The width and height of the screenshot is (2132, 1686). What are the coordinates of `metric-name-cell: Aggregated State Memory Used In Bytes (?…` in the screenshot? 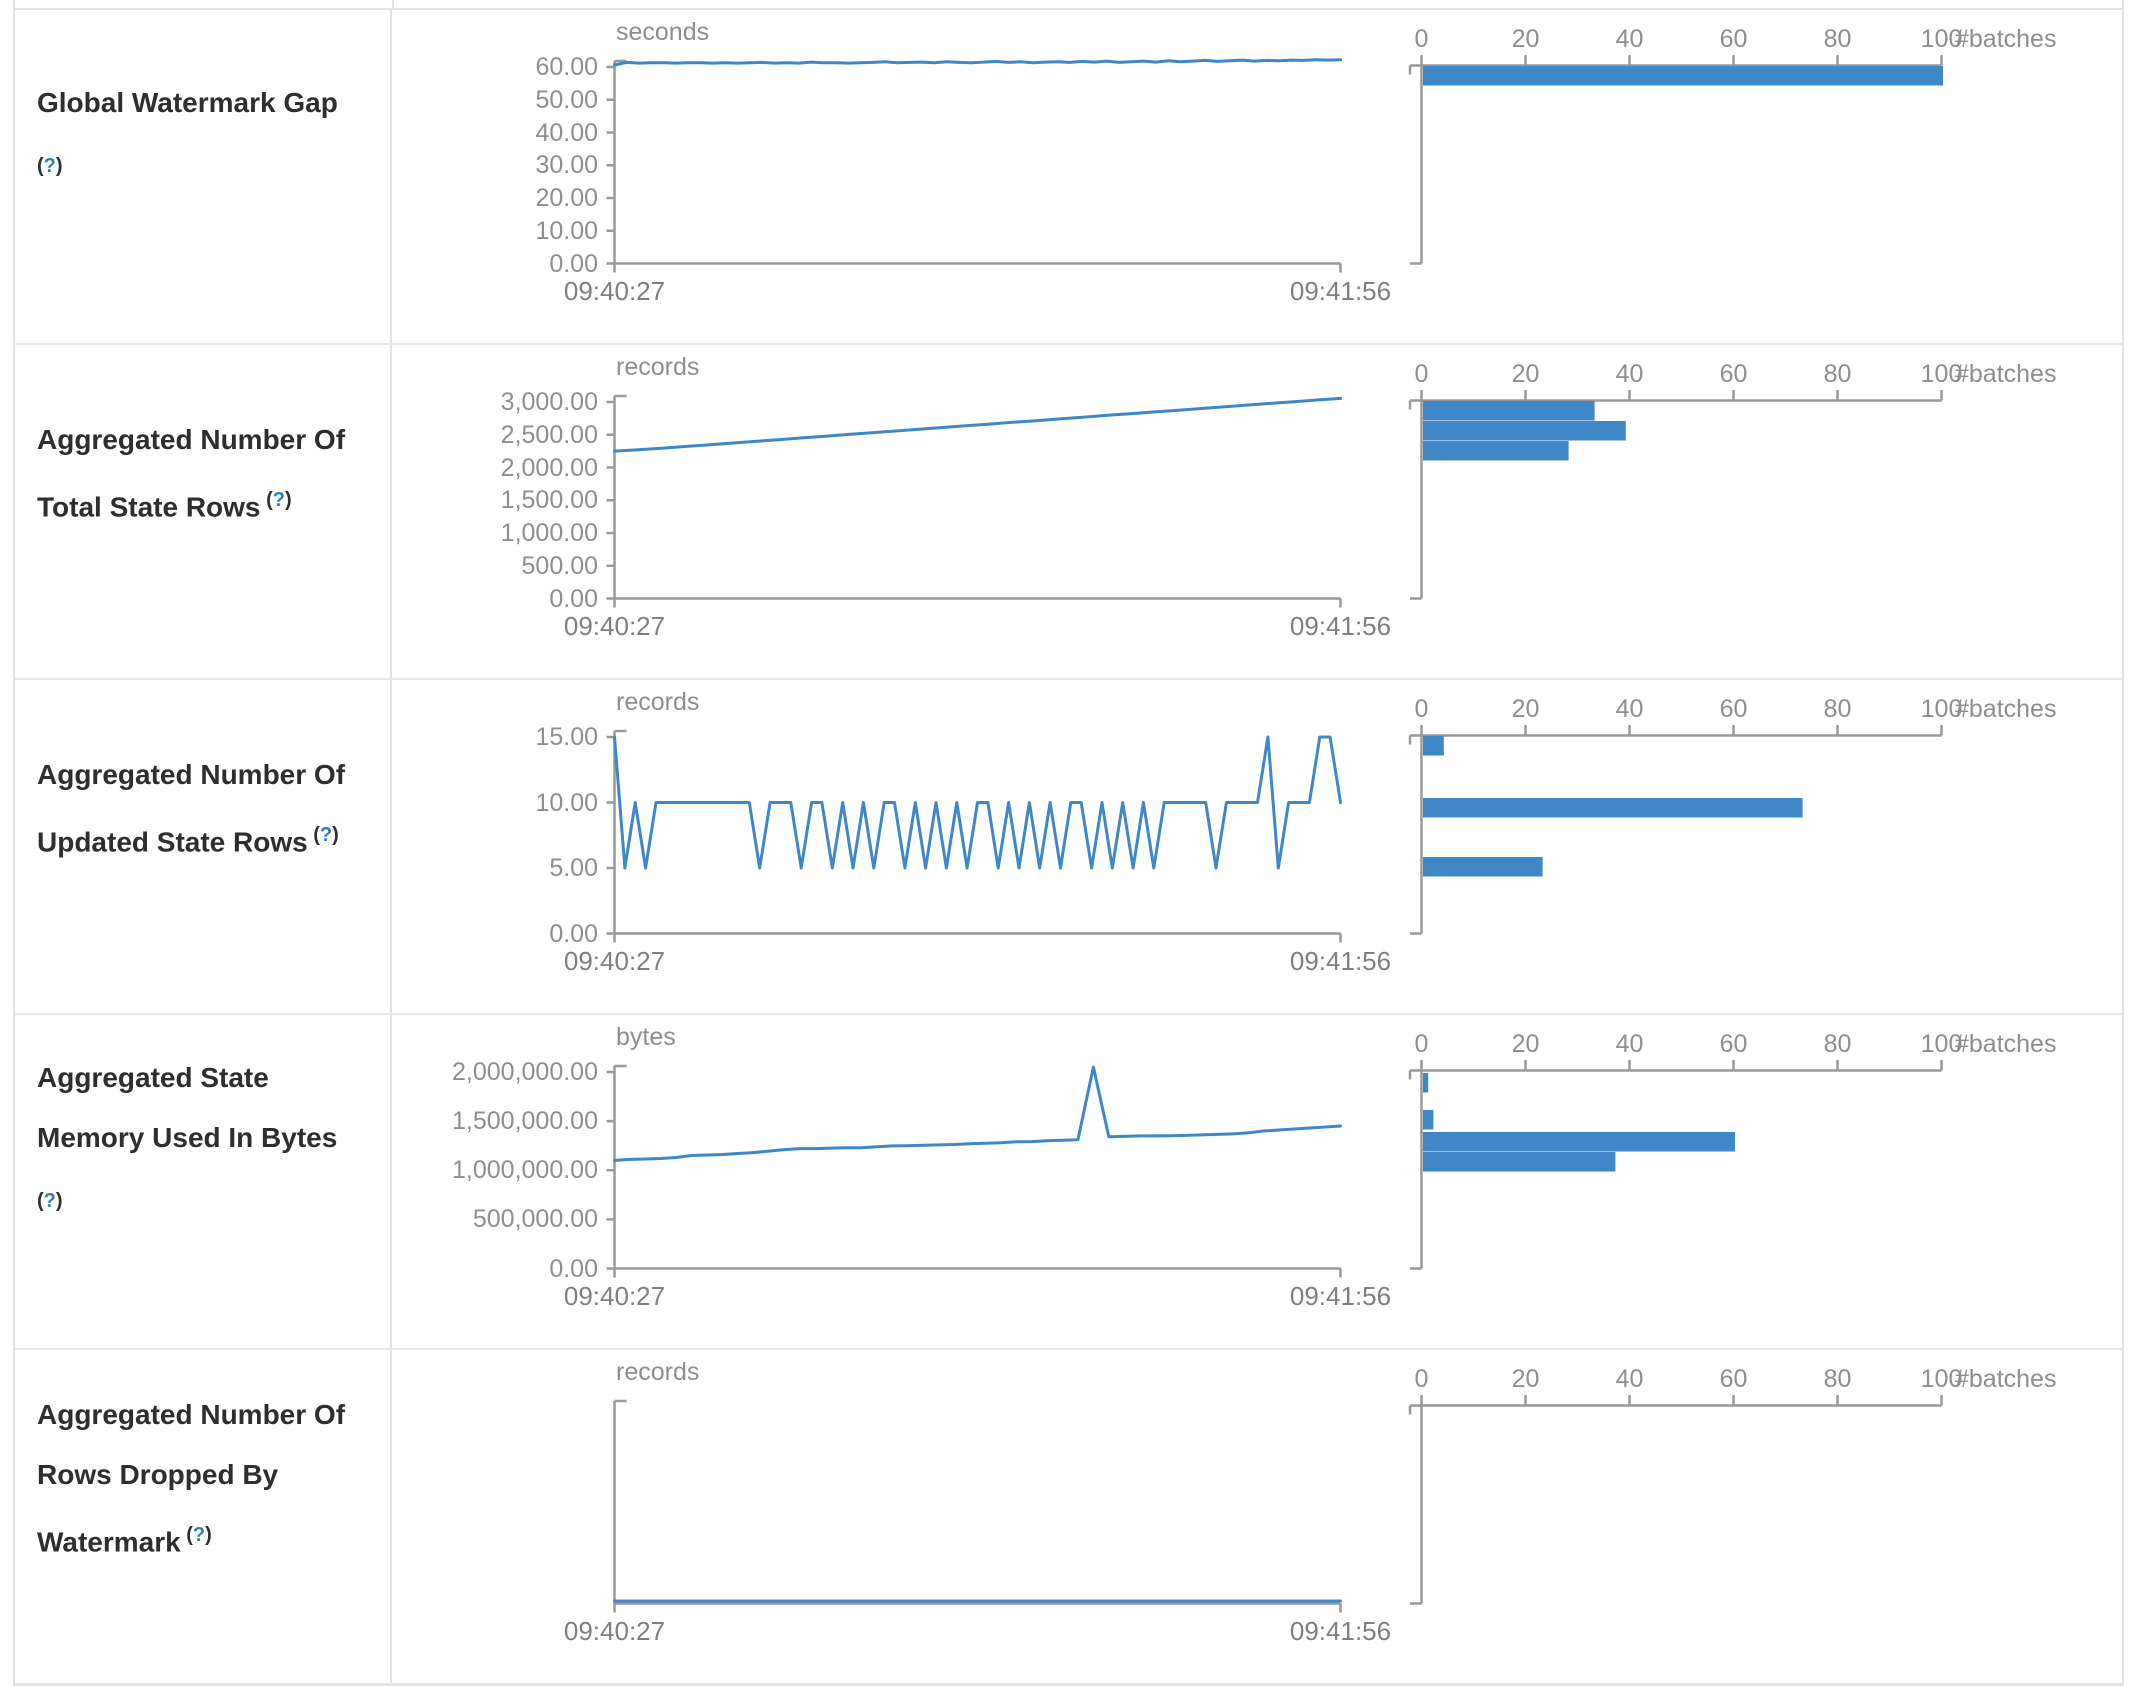 It's located at (203, 1181).